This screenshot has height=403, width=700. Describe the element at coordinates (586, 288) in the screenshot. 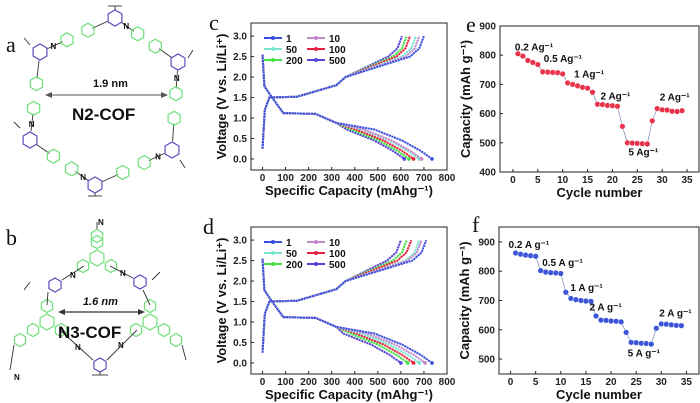

I see `rate-annotation: 1 A g⁻¹` at that location.